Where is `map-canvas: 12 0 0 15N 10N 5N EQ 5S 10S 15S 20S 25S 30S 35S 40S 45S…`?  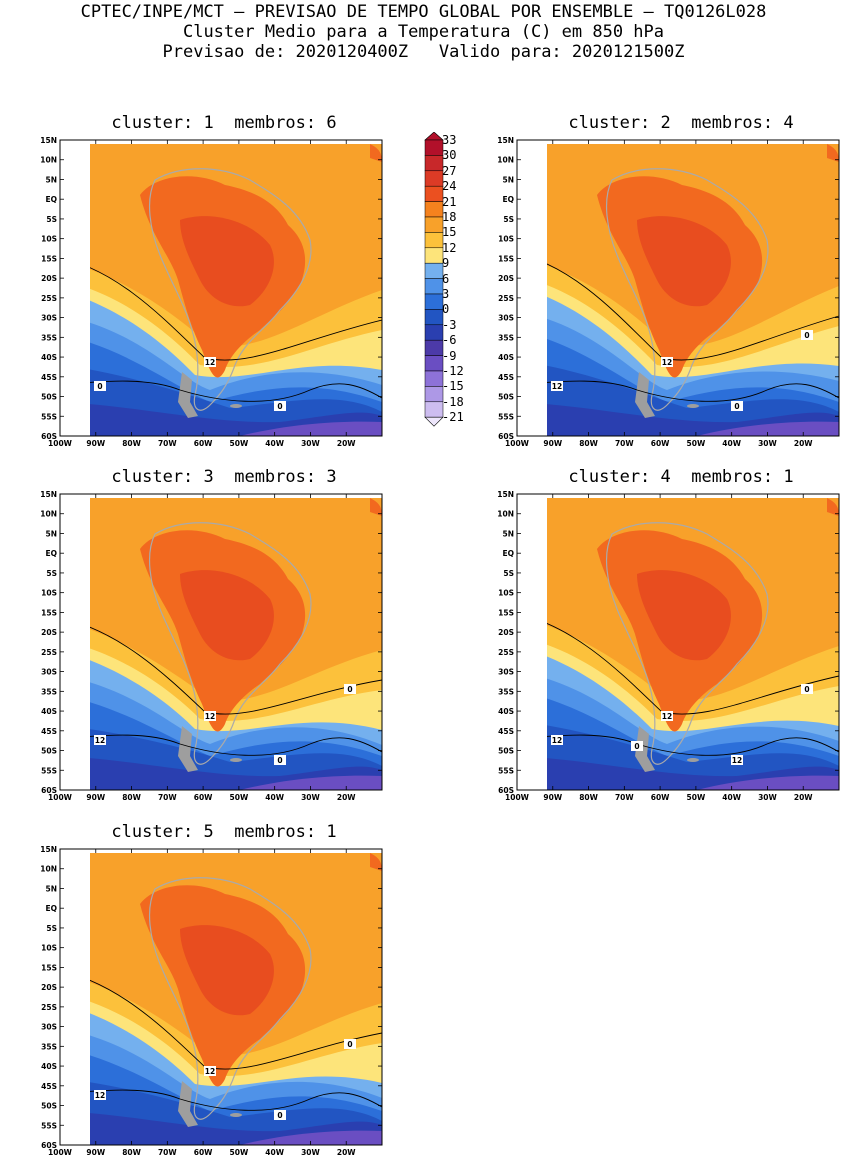
map-canvas: 12 0 0 15N 10N 5N EQ 5S 10S 15S 20S 25S 30S 35S 40S 45S… is located at coordinates (211, 292).